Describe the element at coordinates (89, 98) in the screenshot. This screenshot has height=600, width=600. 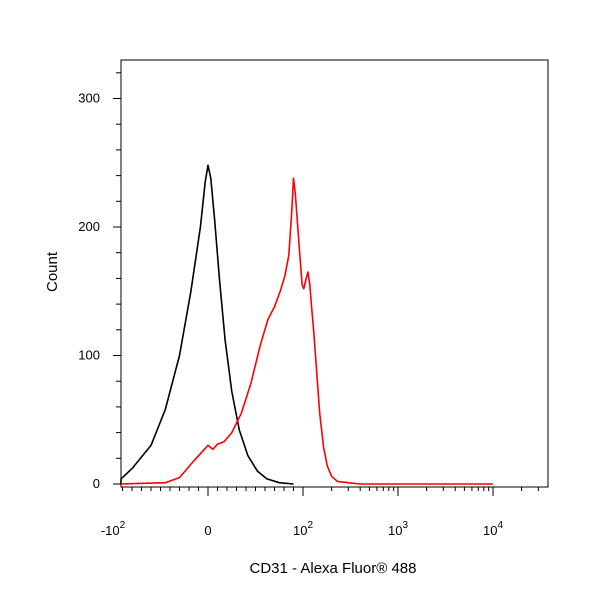
I see `y-tick-label: 300` at that location.